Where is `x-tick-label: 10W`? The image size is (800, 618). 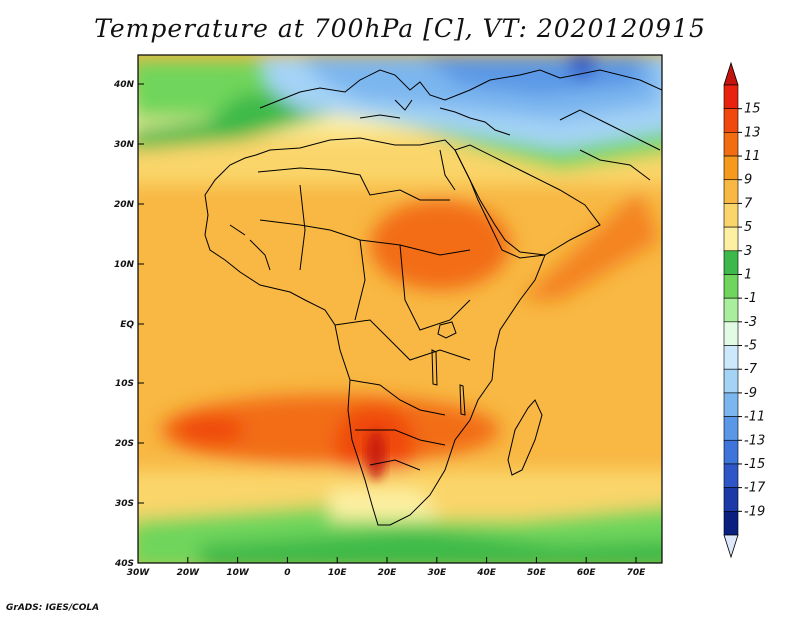
x-tick-label: 10W is located at coordinates (238, 573).